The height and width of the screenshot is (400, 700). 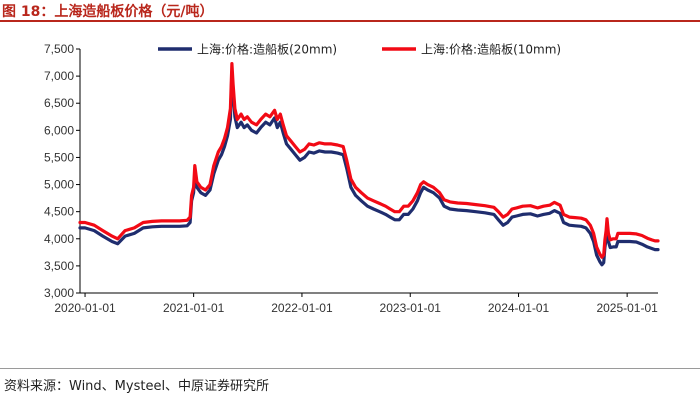 What do you see at coordinates (108, 12) in the screenshot?
I see `figure-title: 图 18：上海造船板价格（元/吨）` at bounding box center [108, 12].